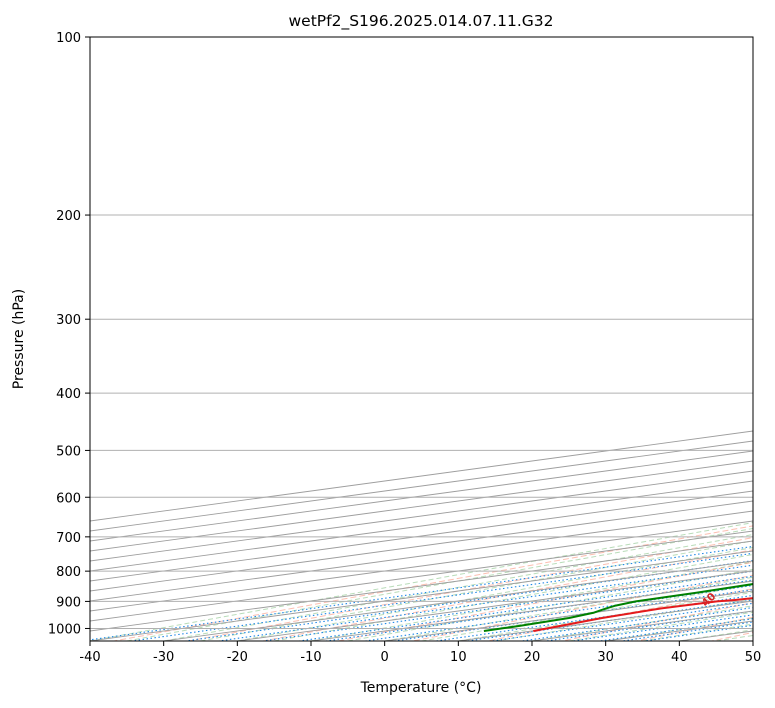  What do you see at coordinates (68, 451) in the screenshot?
I see `y-tick-label: 500` at bounding box center [68, 451].